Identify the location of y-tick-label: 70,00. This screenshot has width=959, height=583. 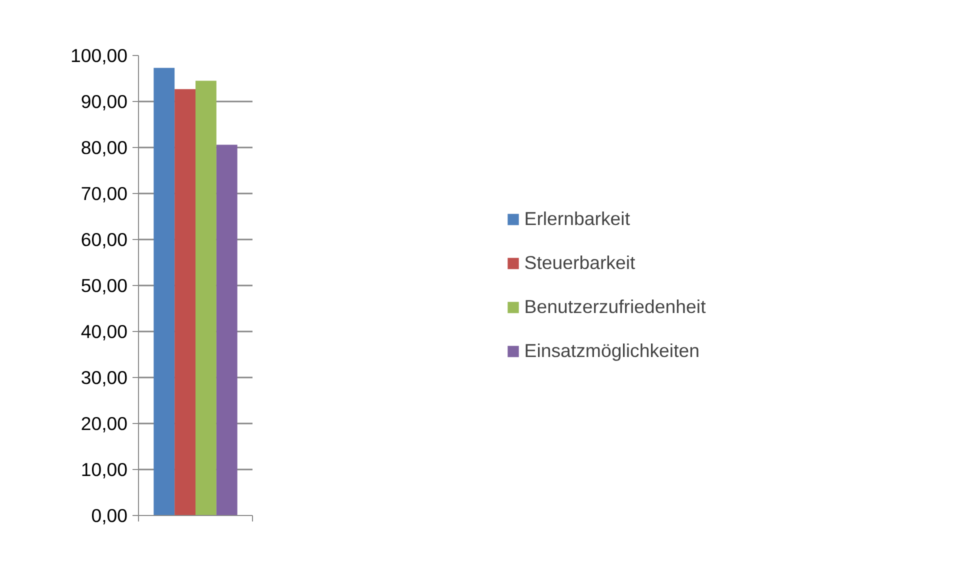
(104, 193).